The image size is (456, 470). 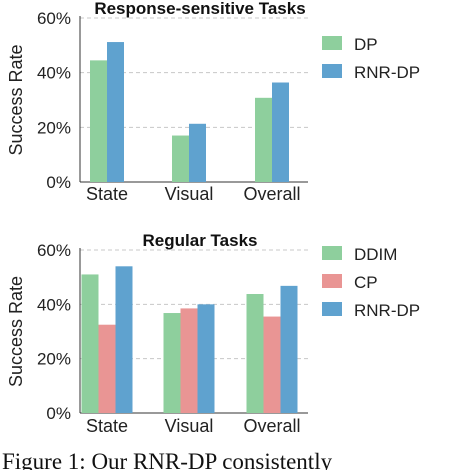 What do you see at coordinates (54, 359) in the screenshot?
I see `chart2-y-tick-label: 20%` at bounding box center [54, 359].